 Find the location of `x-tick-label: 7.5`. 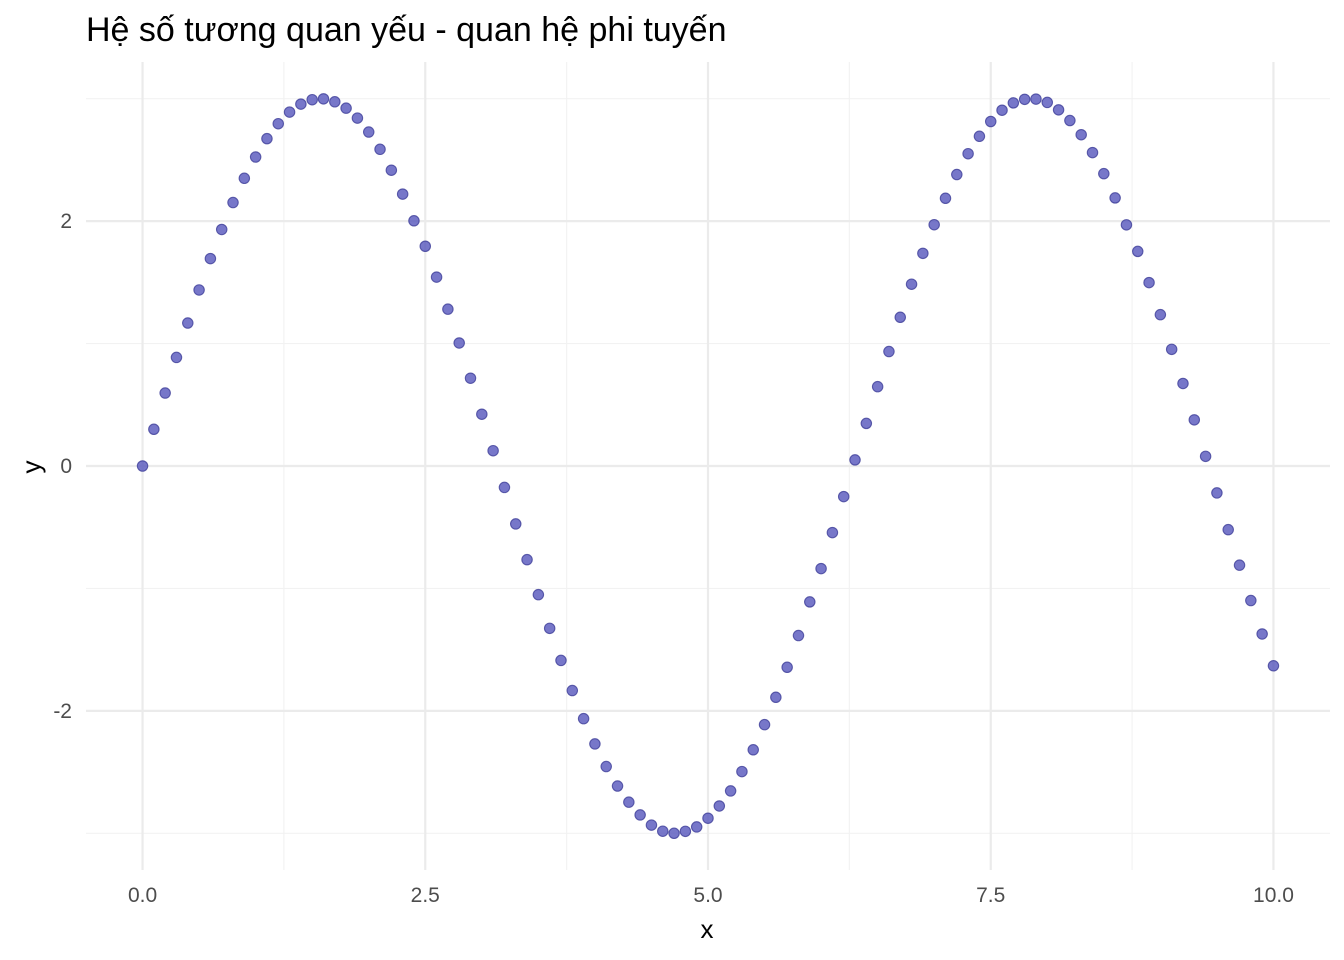

x-tick-label: 7.5 is located at coordinates (990, 895).